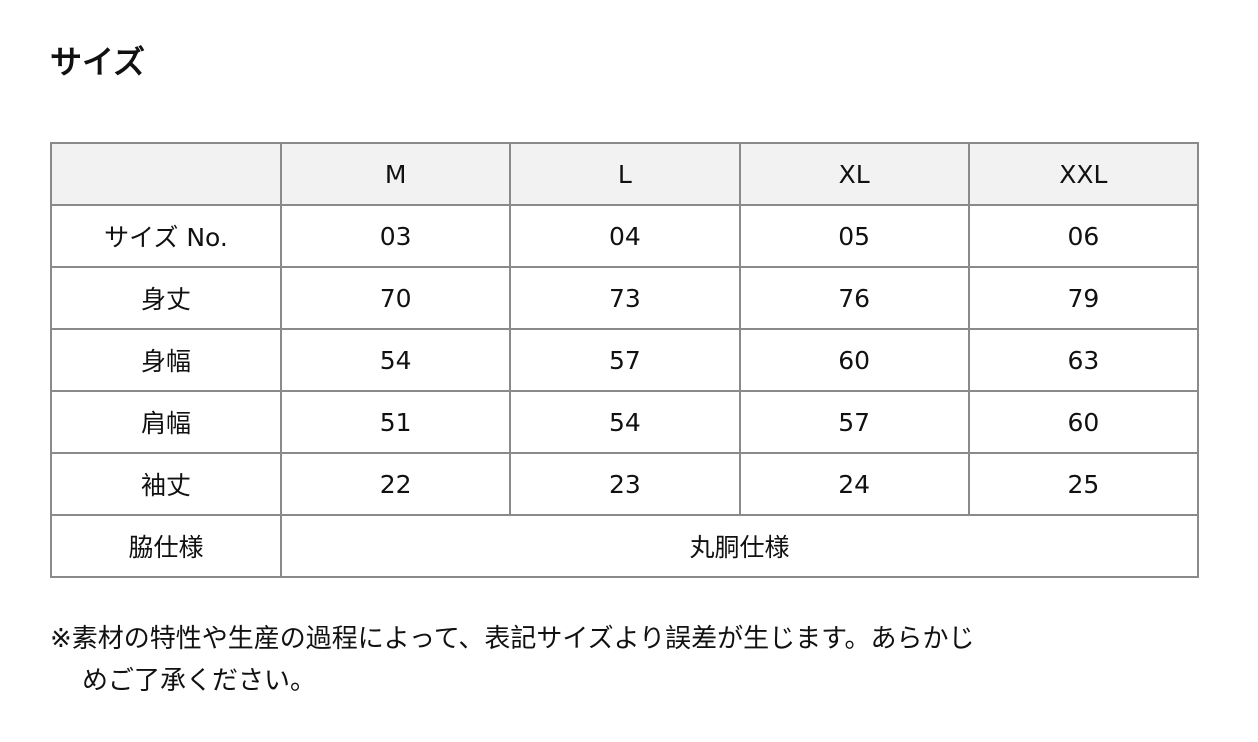 Image resolution: width=1258 pixels, height=742 pixels. I want to click on header-cell, so click(166, 174).